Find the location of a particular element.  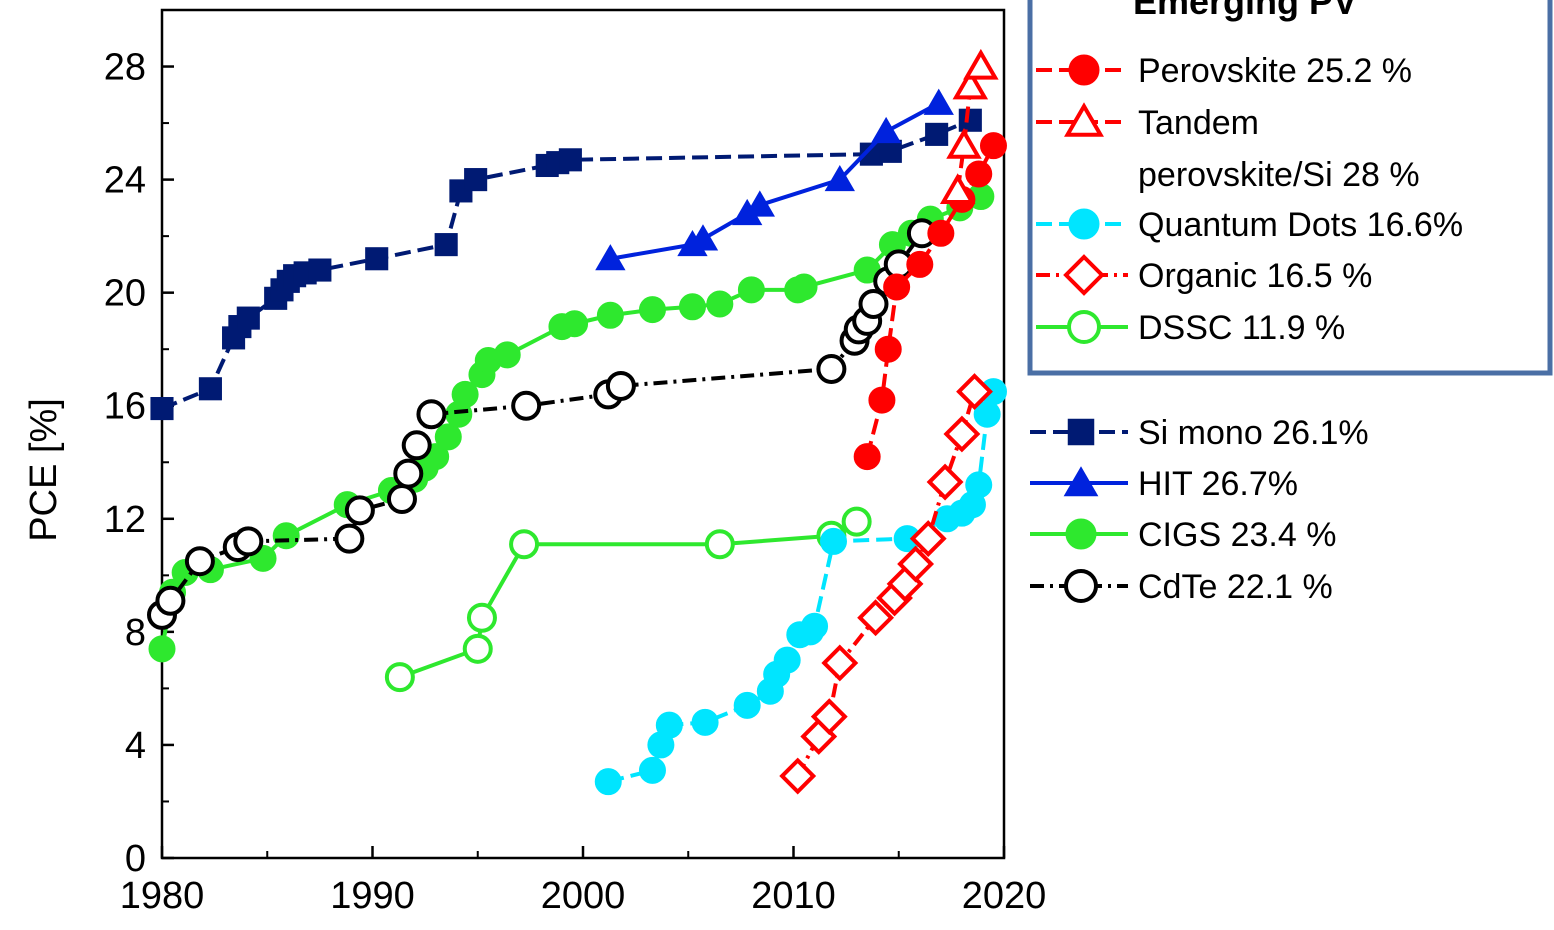

x-tick-label: 2020 is located at coordinates (1004, 896).